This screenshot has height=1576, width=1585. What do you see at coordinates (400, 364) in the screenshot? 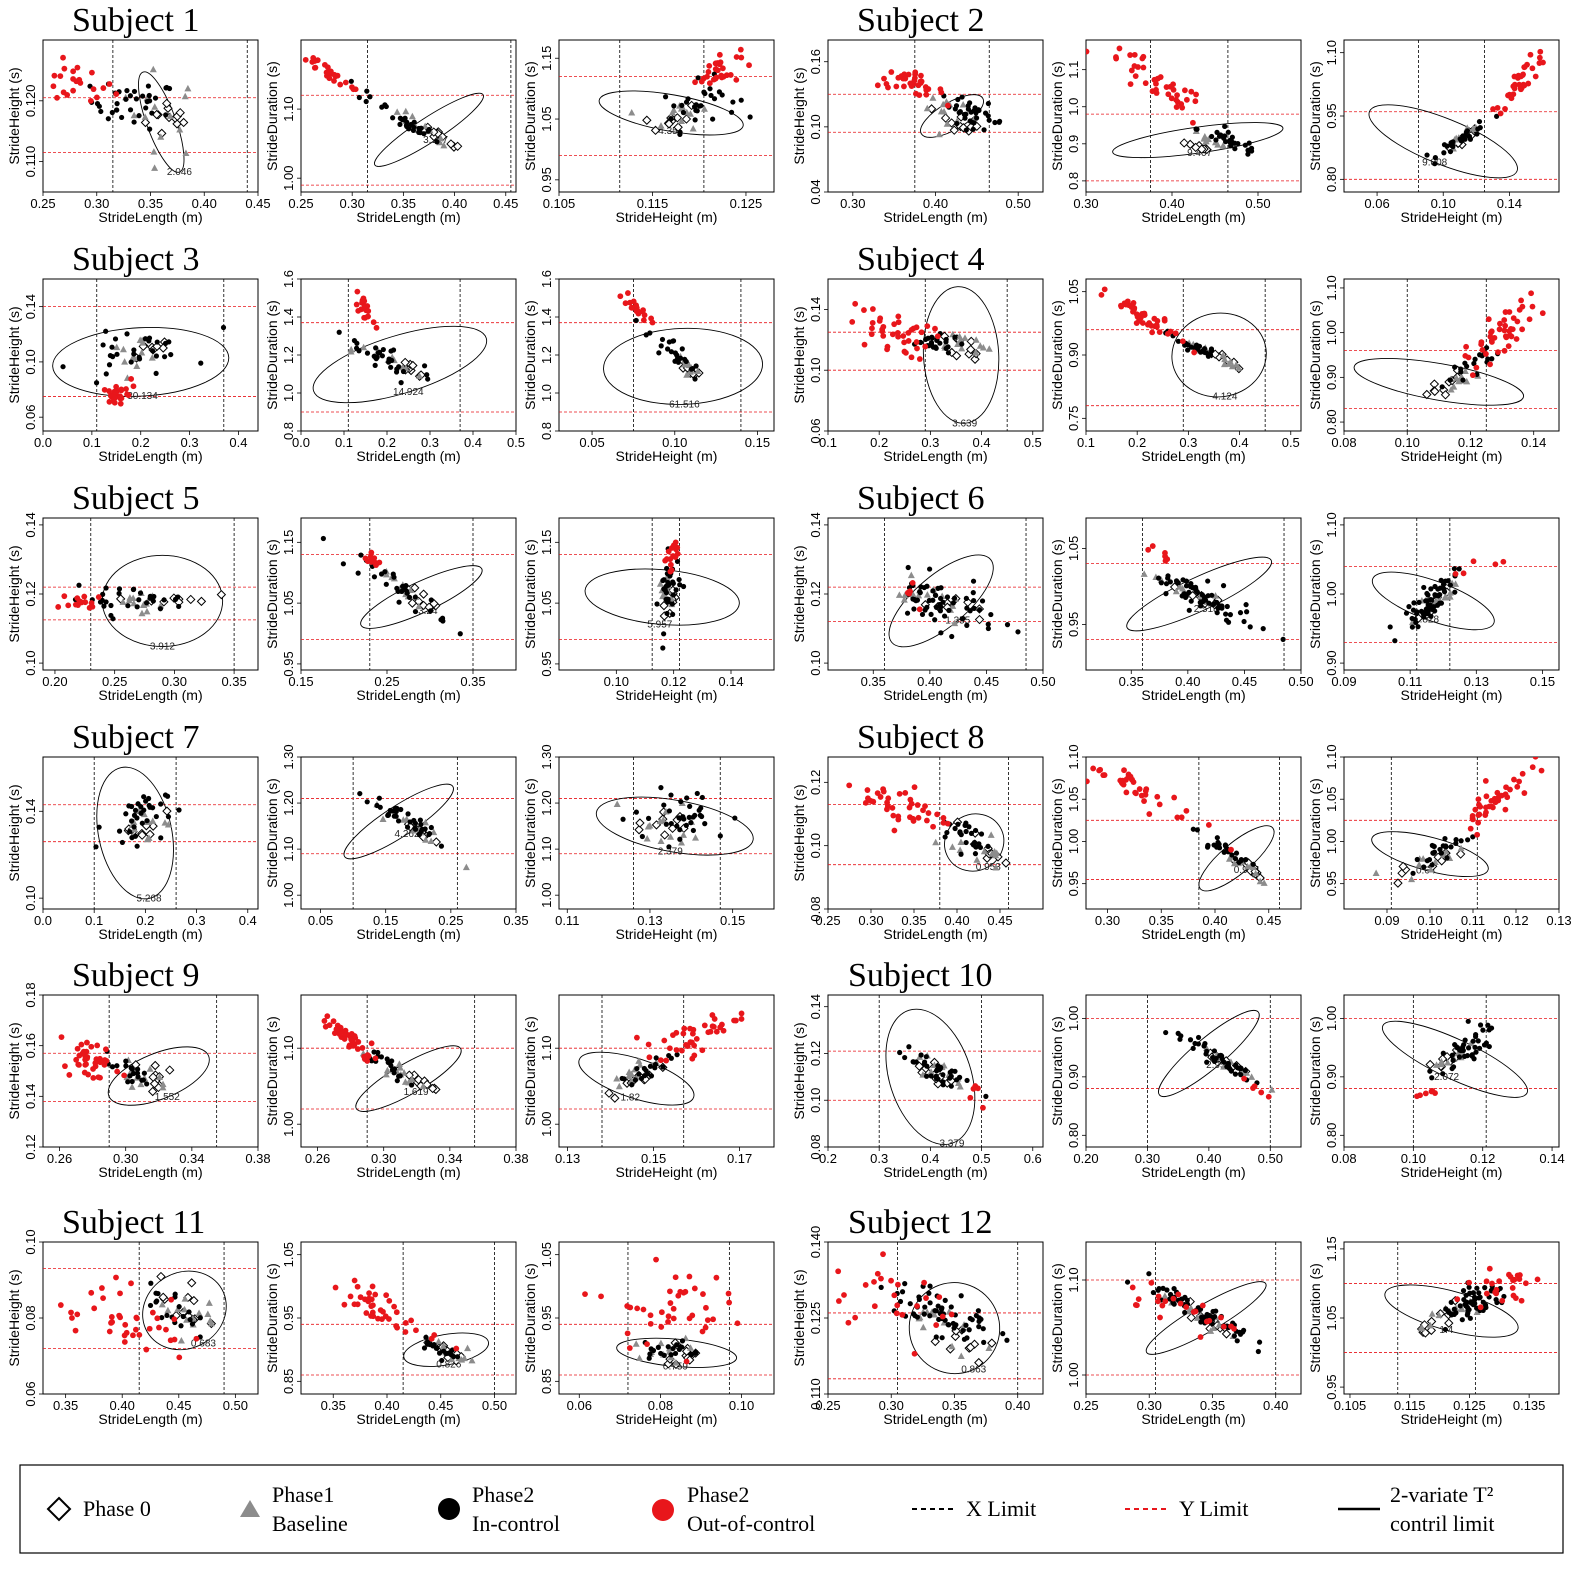
I see `t2-control-ellipse` at bounding box center [400, 364].